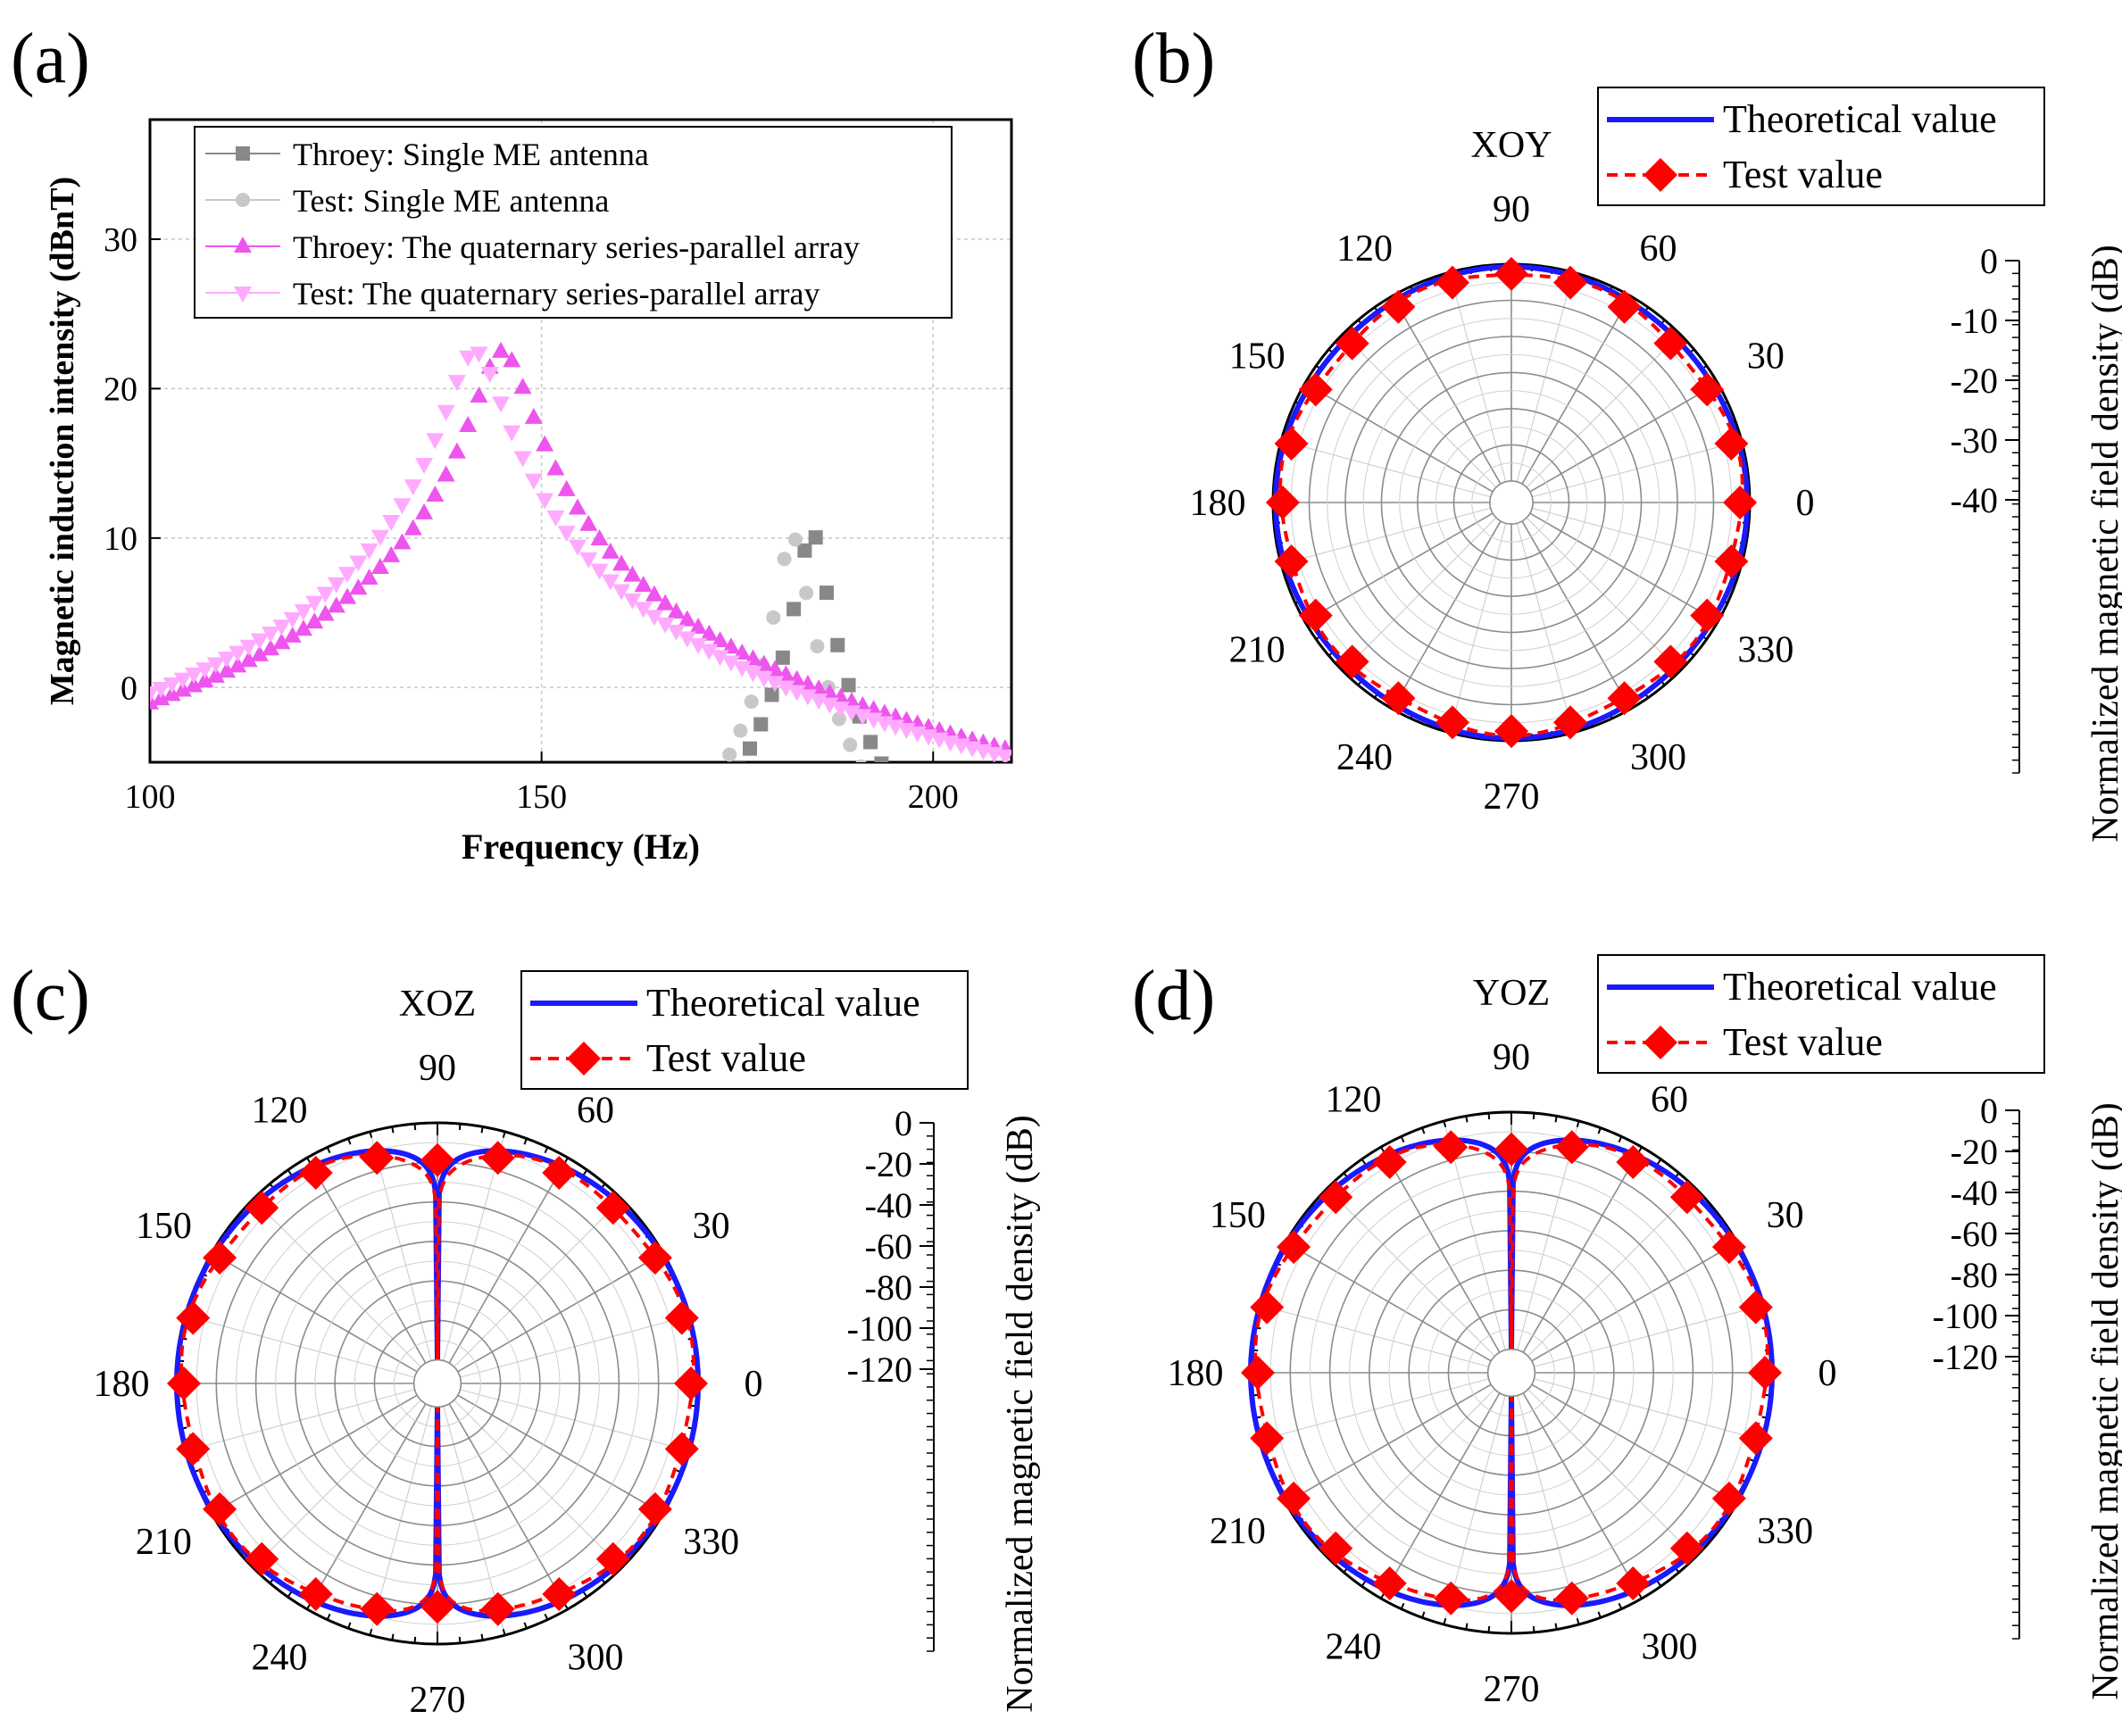 The width and height of the screenshot is (2122, 1736). What do you see at coordinates (438, 1700) in the screenshot?
I see `angle-tick-label: 270` at bounding box center [438, 1700].